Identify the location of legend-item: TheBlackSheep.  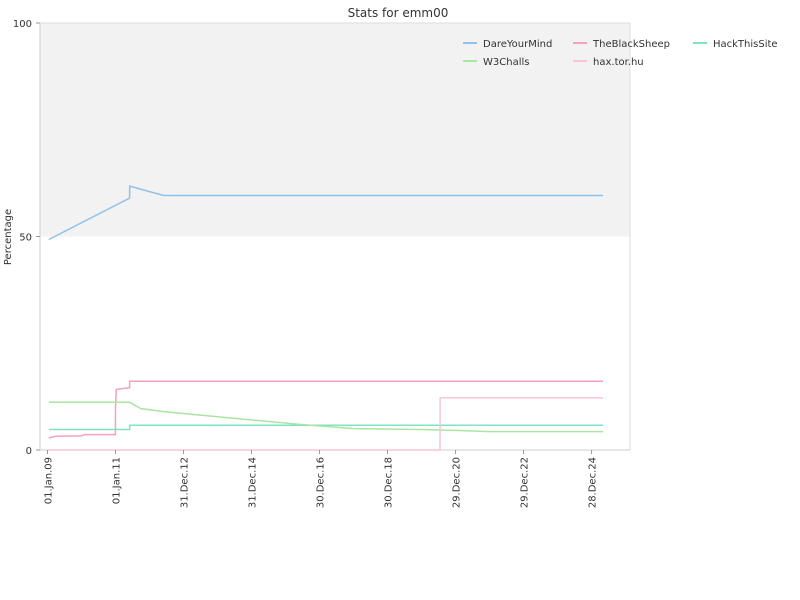
(621, 44).